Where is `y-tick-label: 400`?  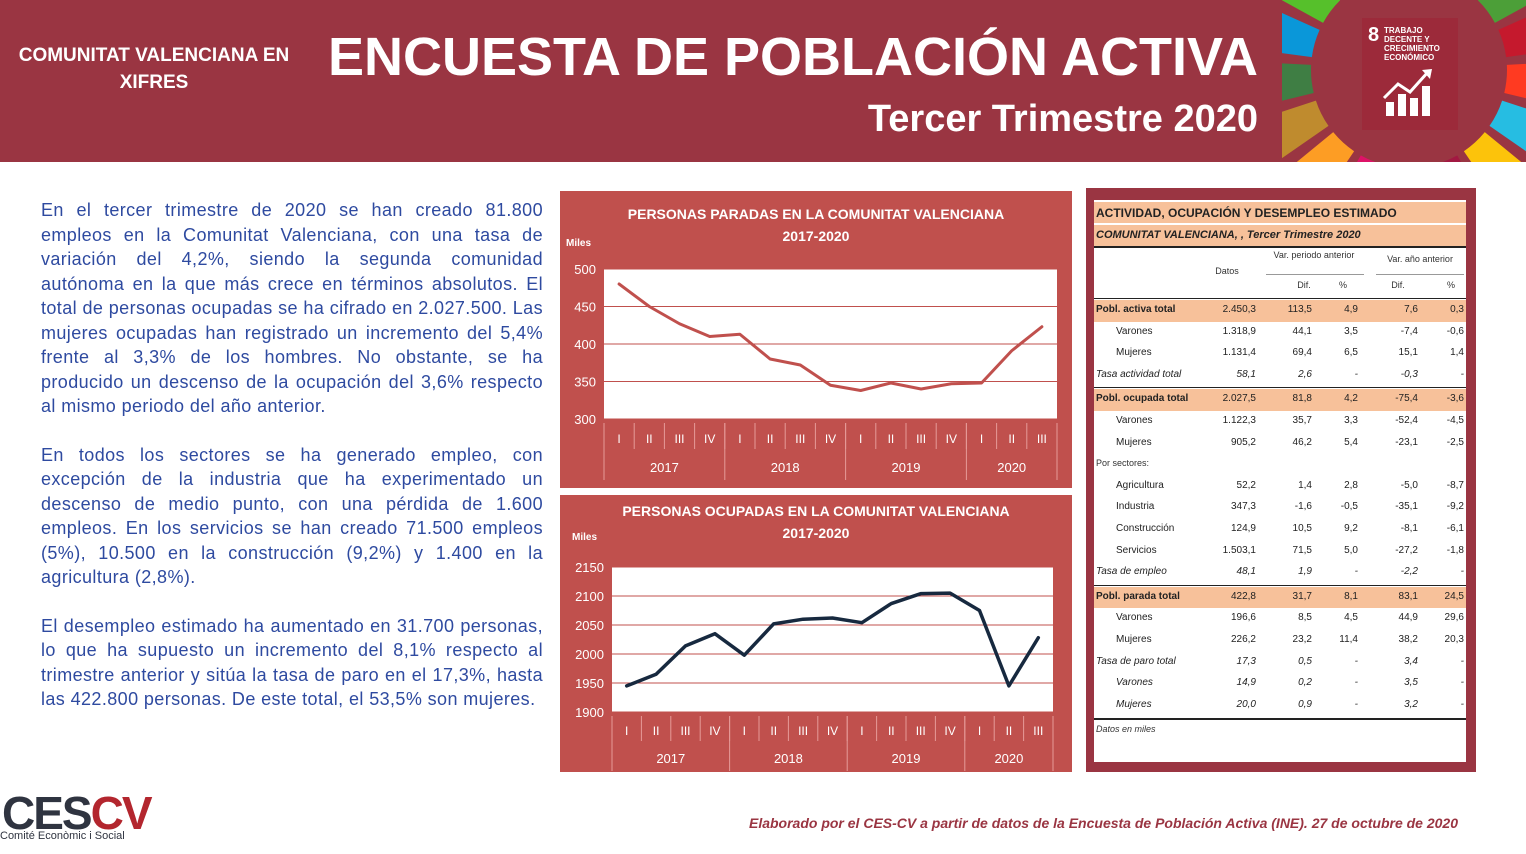
y-tick-label: 400 is located at coordinates (585, 344).